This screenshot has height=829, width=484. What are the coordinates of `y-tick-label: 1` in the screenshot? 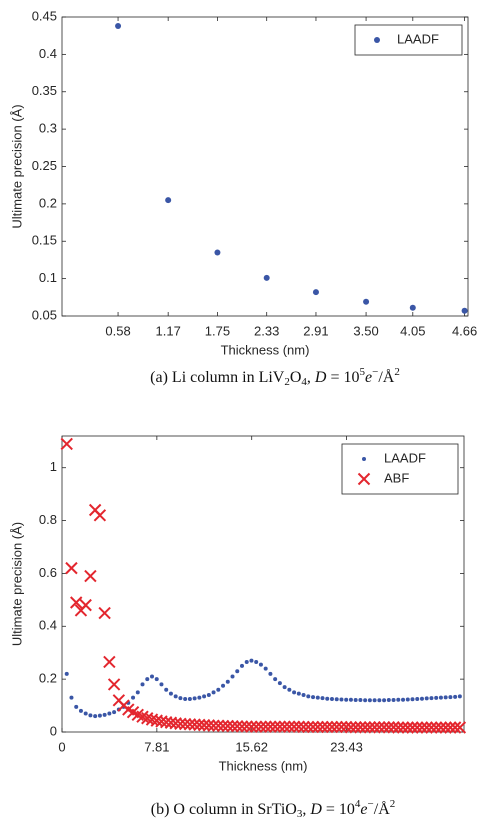 It's located at (53, 466).